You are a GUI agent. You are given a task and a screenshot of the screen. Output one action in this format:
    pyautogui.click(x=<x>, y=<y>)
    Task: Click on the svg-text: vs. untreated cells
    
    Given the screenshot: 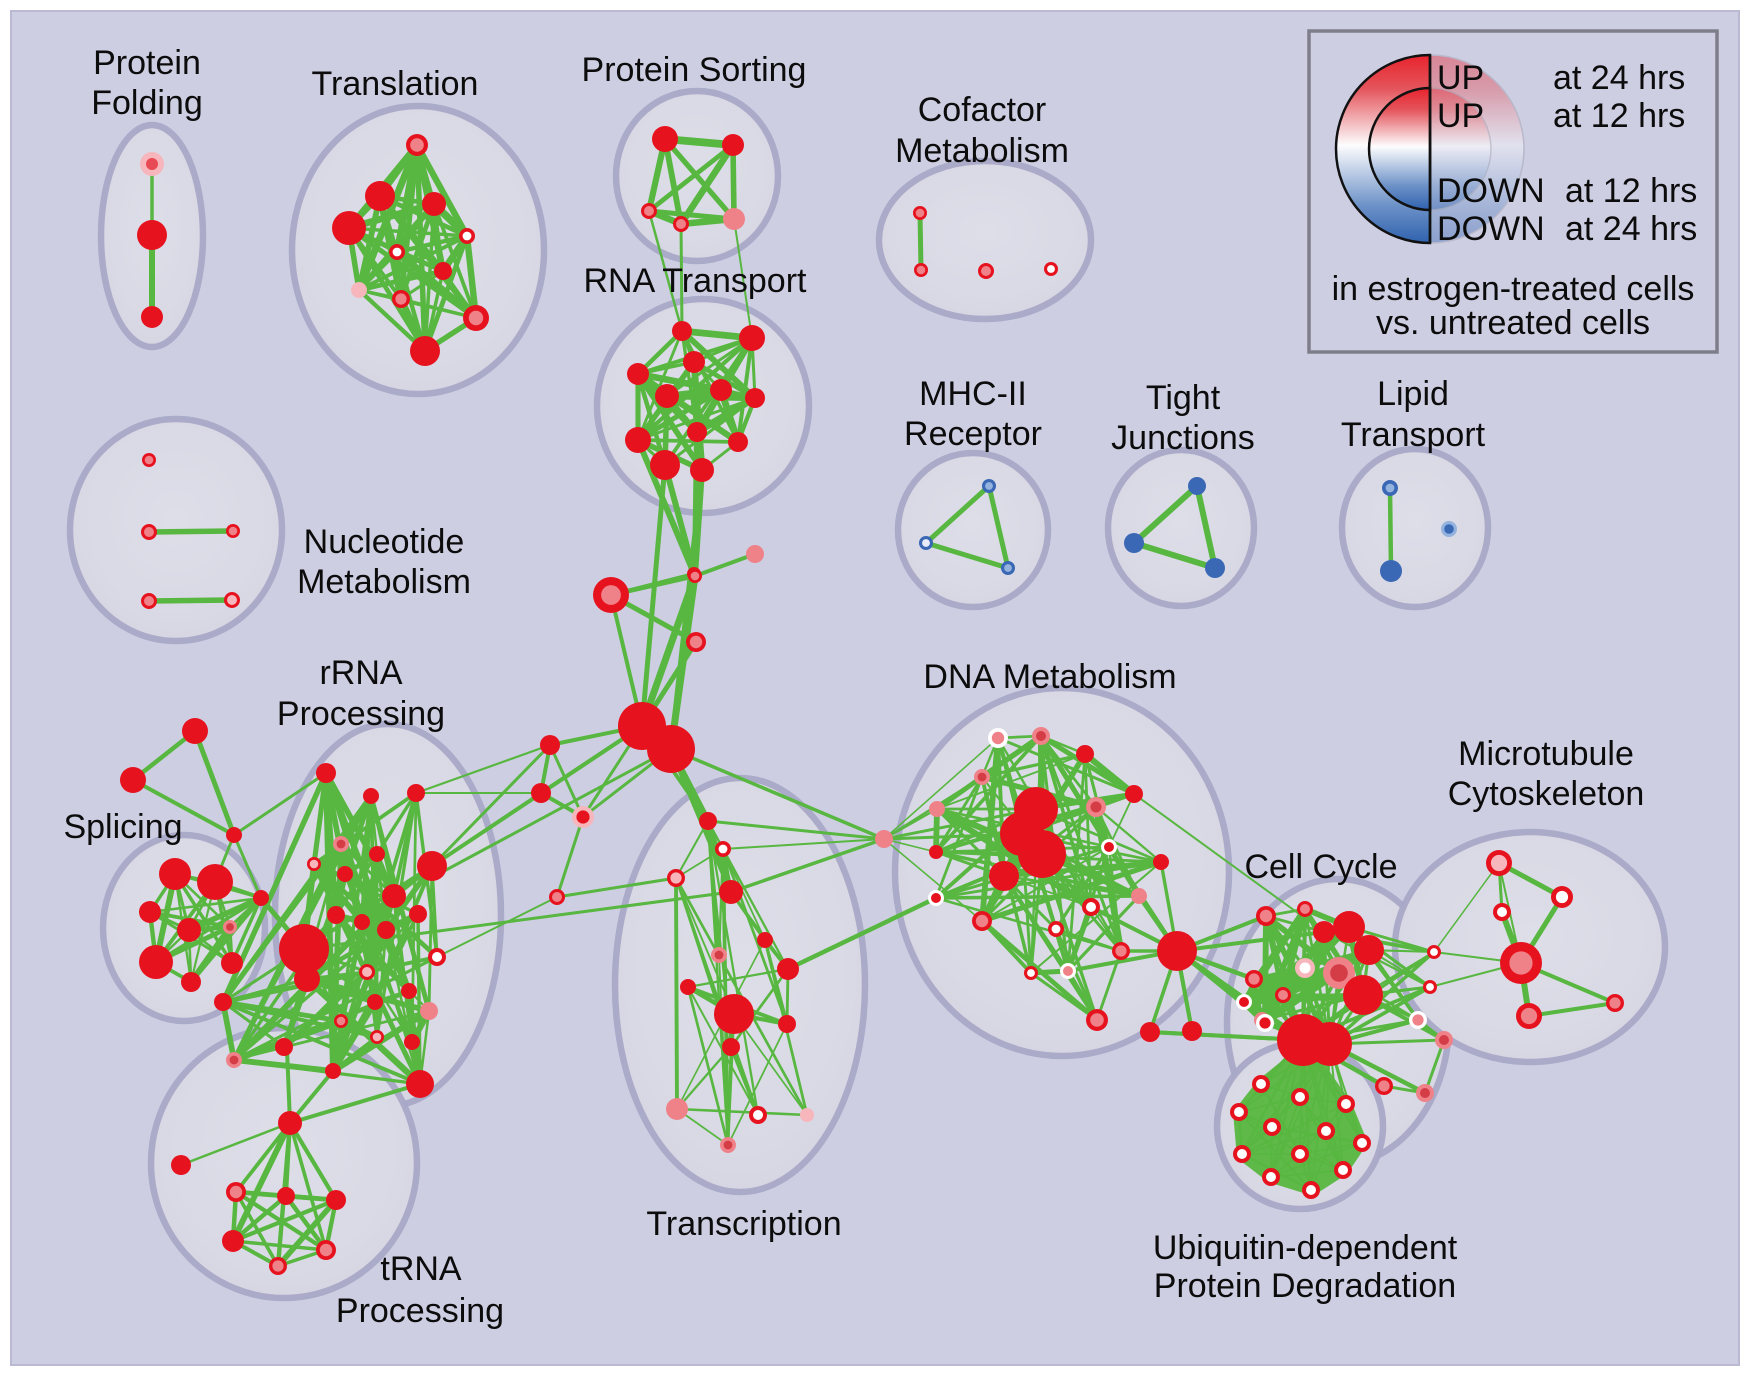 What is the action you would take?
    pyautogui.click(x=1513, y=323)
    